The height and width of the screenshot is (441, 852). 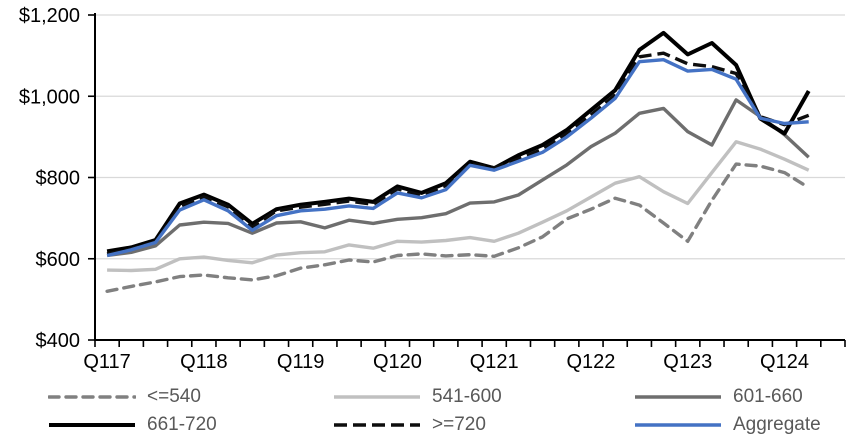 I want to click on legend-item-Aggregate: Aggregate, so click(x=727, y=425).